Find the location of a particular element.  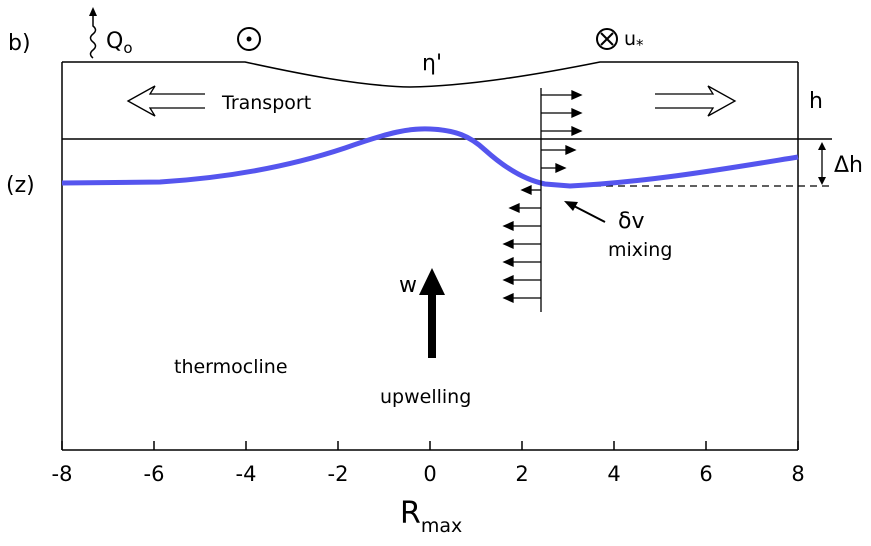

sea-surface-line is located at coordinates (430, 74).